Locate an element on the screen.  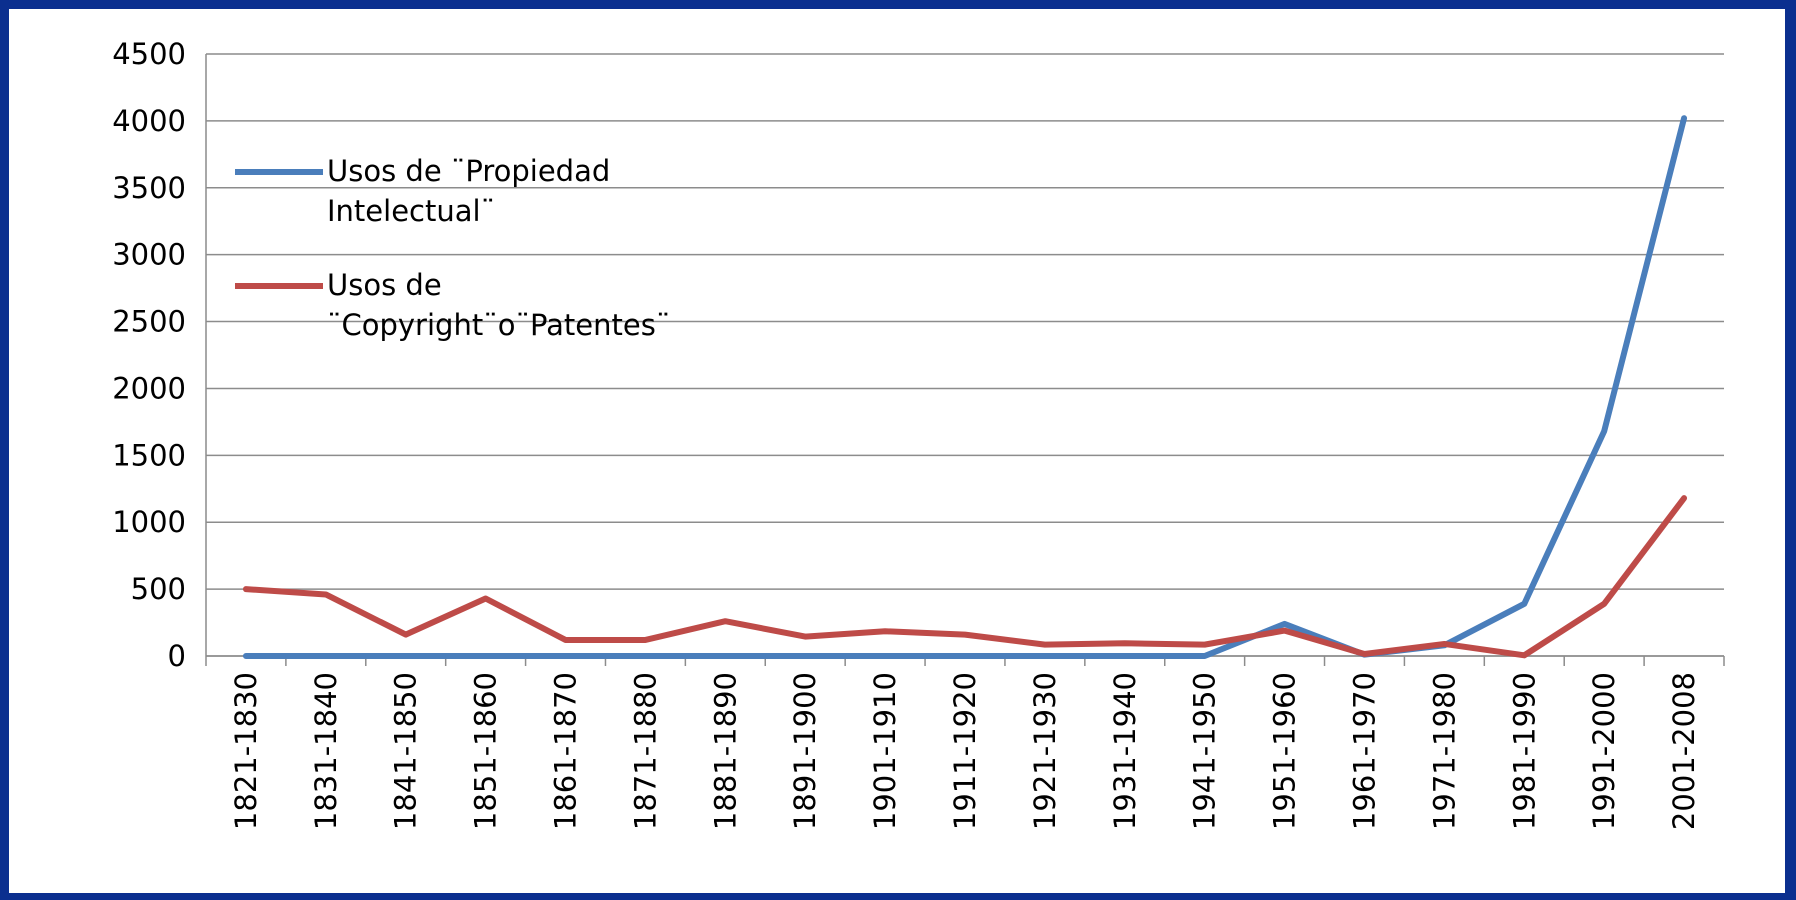
x-tick-label: 1941-1950 is located at coordinates (1205, 751).